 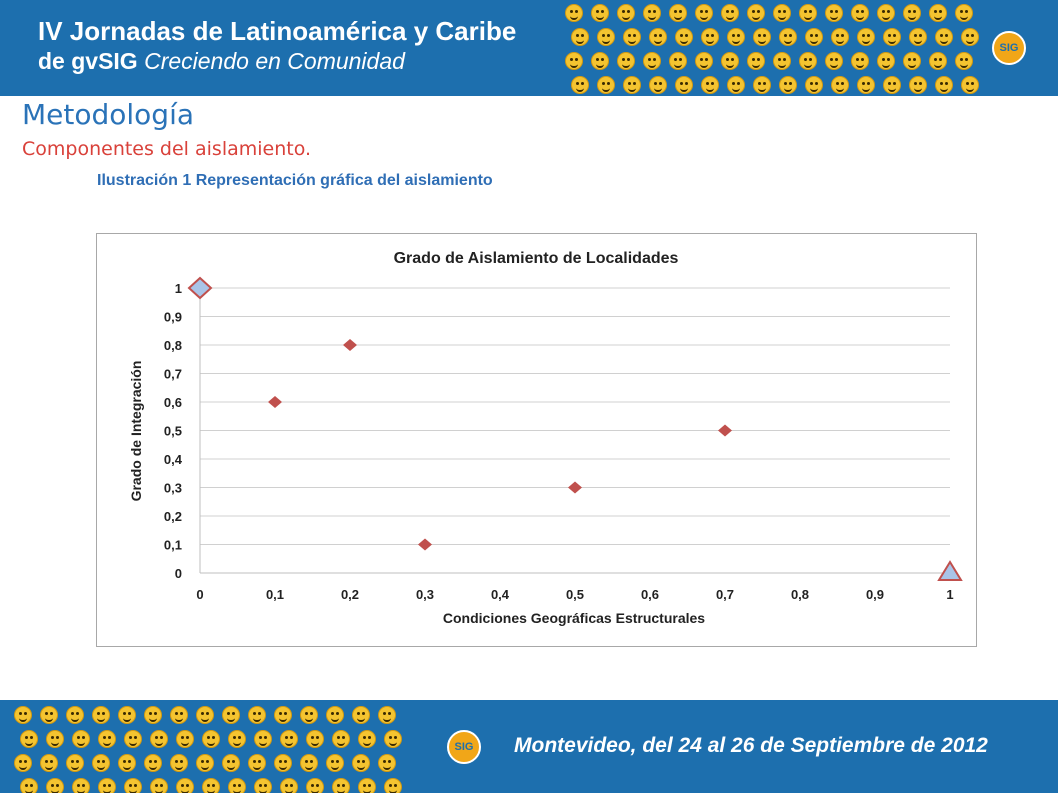 What do you see at coordinates (108, 114) in the screenshot?
I see `page-title: Metodología` at bounding box center [108, 114].